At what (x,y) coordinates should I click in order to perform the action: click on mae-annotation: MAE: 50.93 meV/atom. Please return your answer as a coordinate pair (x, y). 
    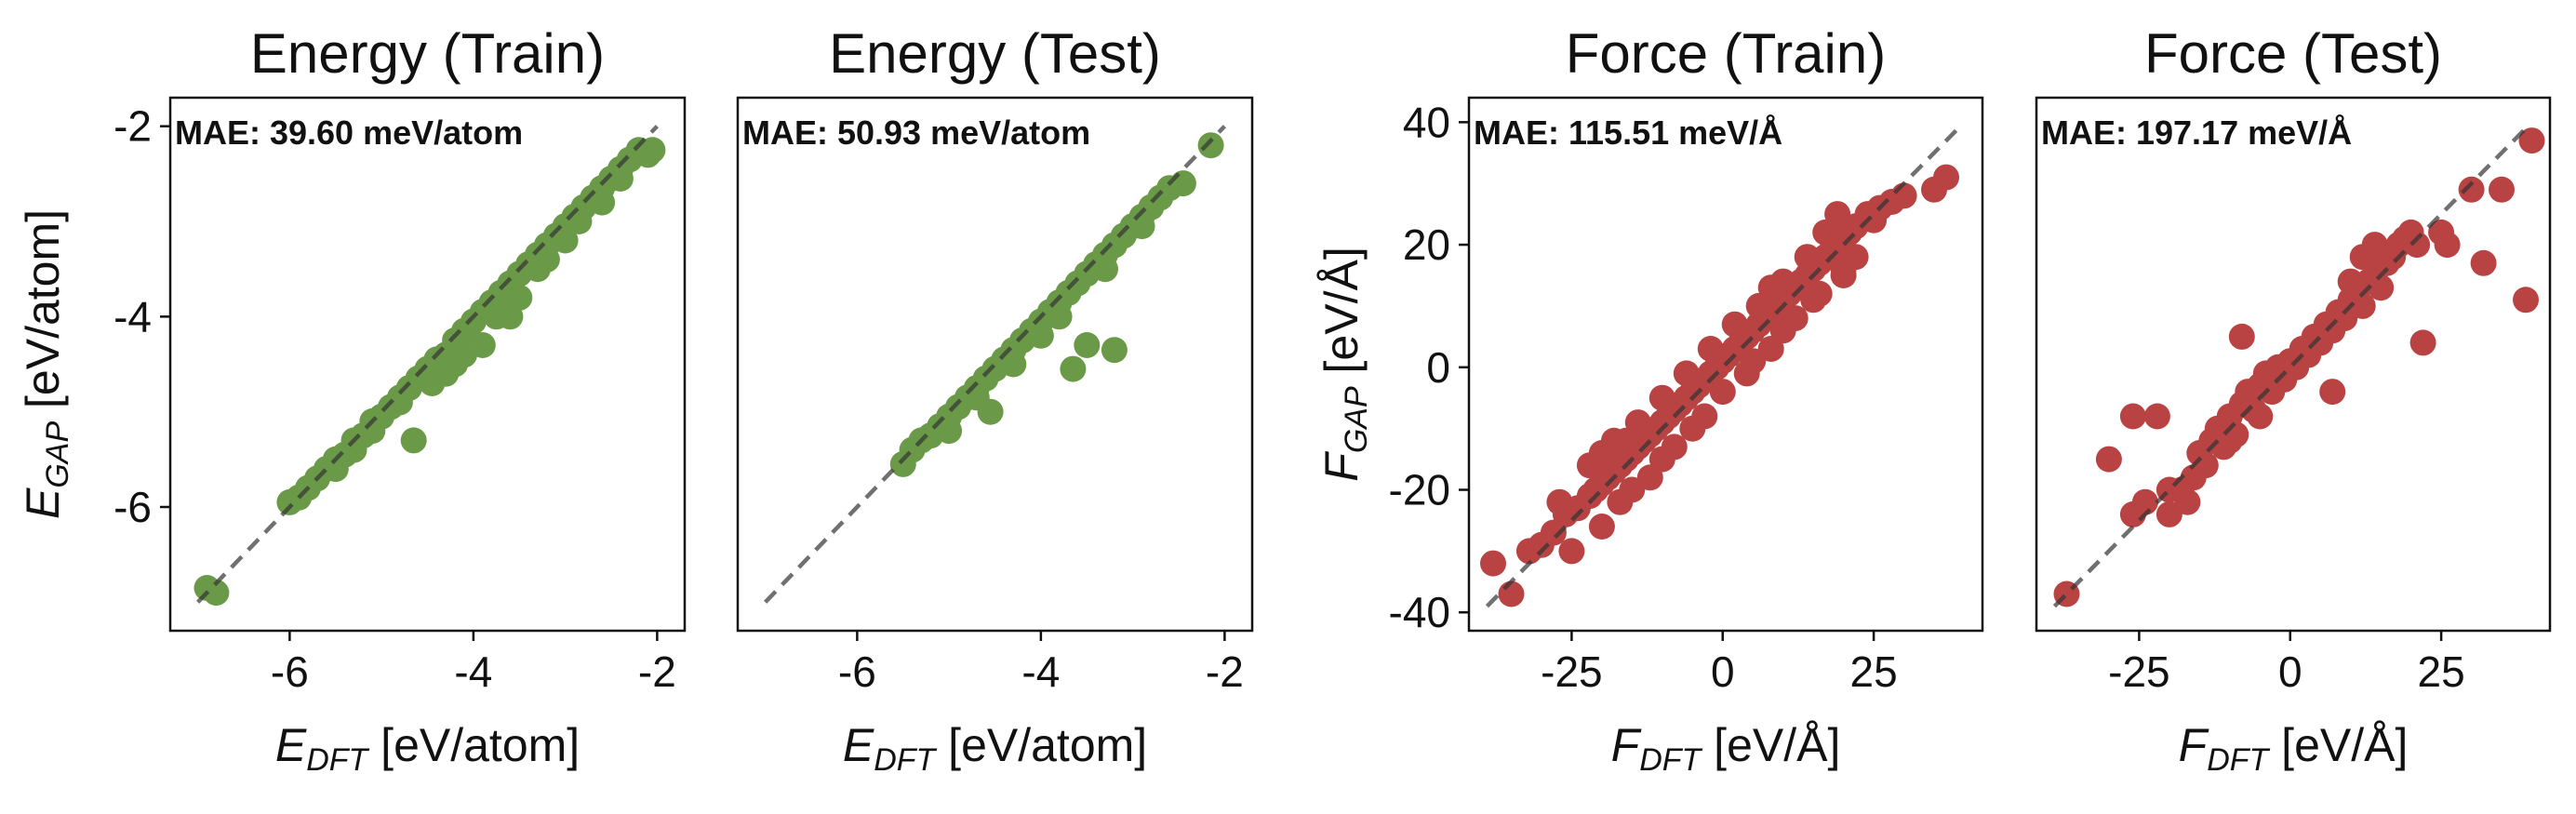
    Looking at the image, I should click on (916, 132).